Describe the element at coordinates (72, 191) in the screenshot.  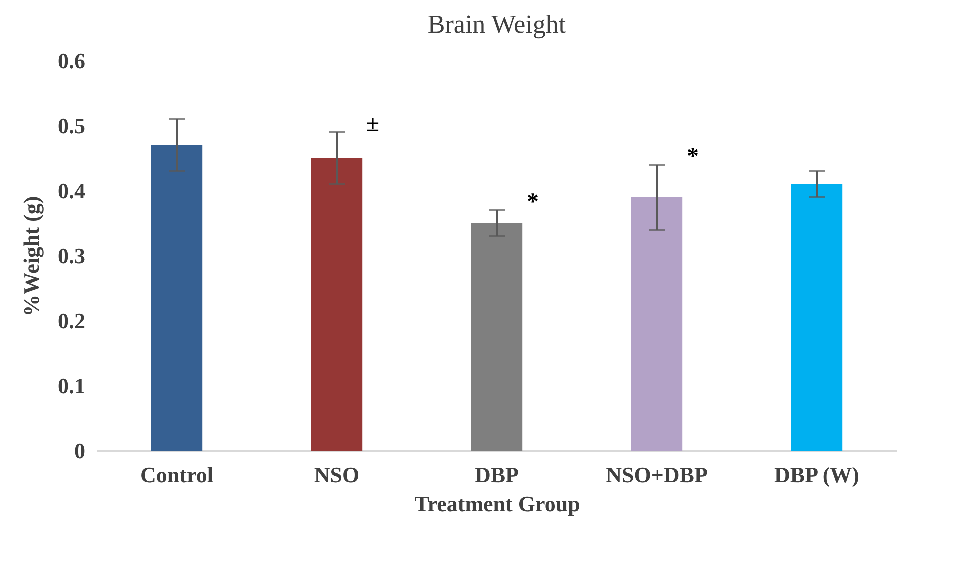
I see `y-tick-label: 0.4` at that location.